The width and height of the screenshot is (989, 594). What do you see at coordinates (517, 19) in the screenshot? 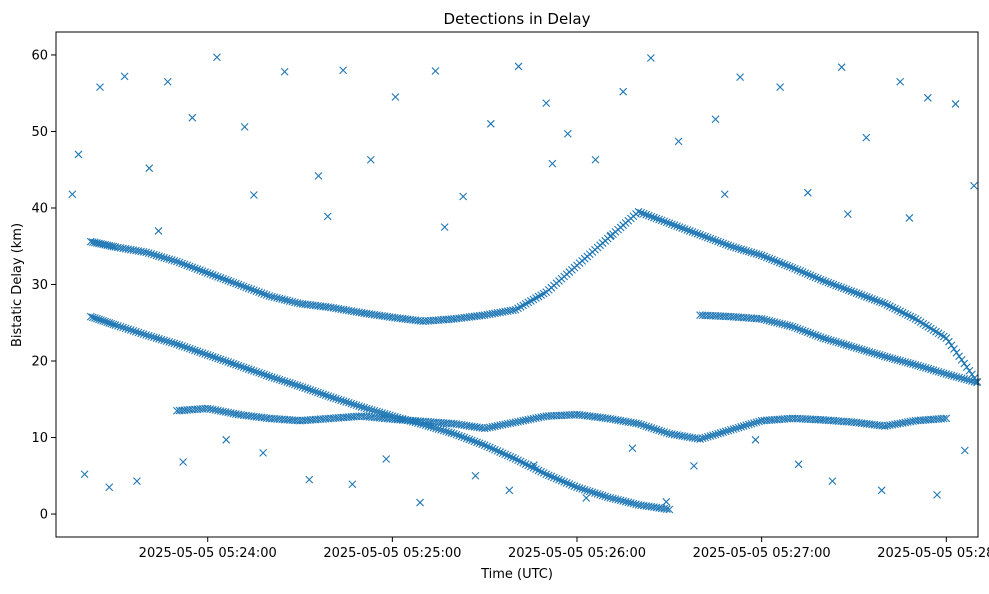
I see `chart-title: Detections in Delay` at bounding box center [517, 19].